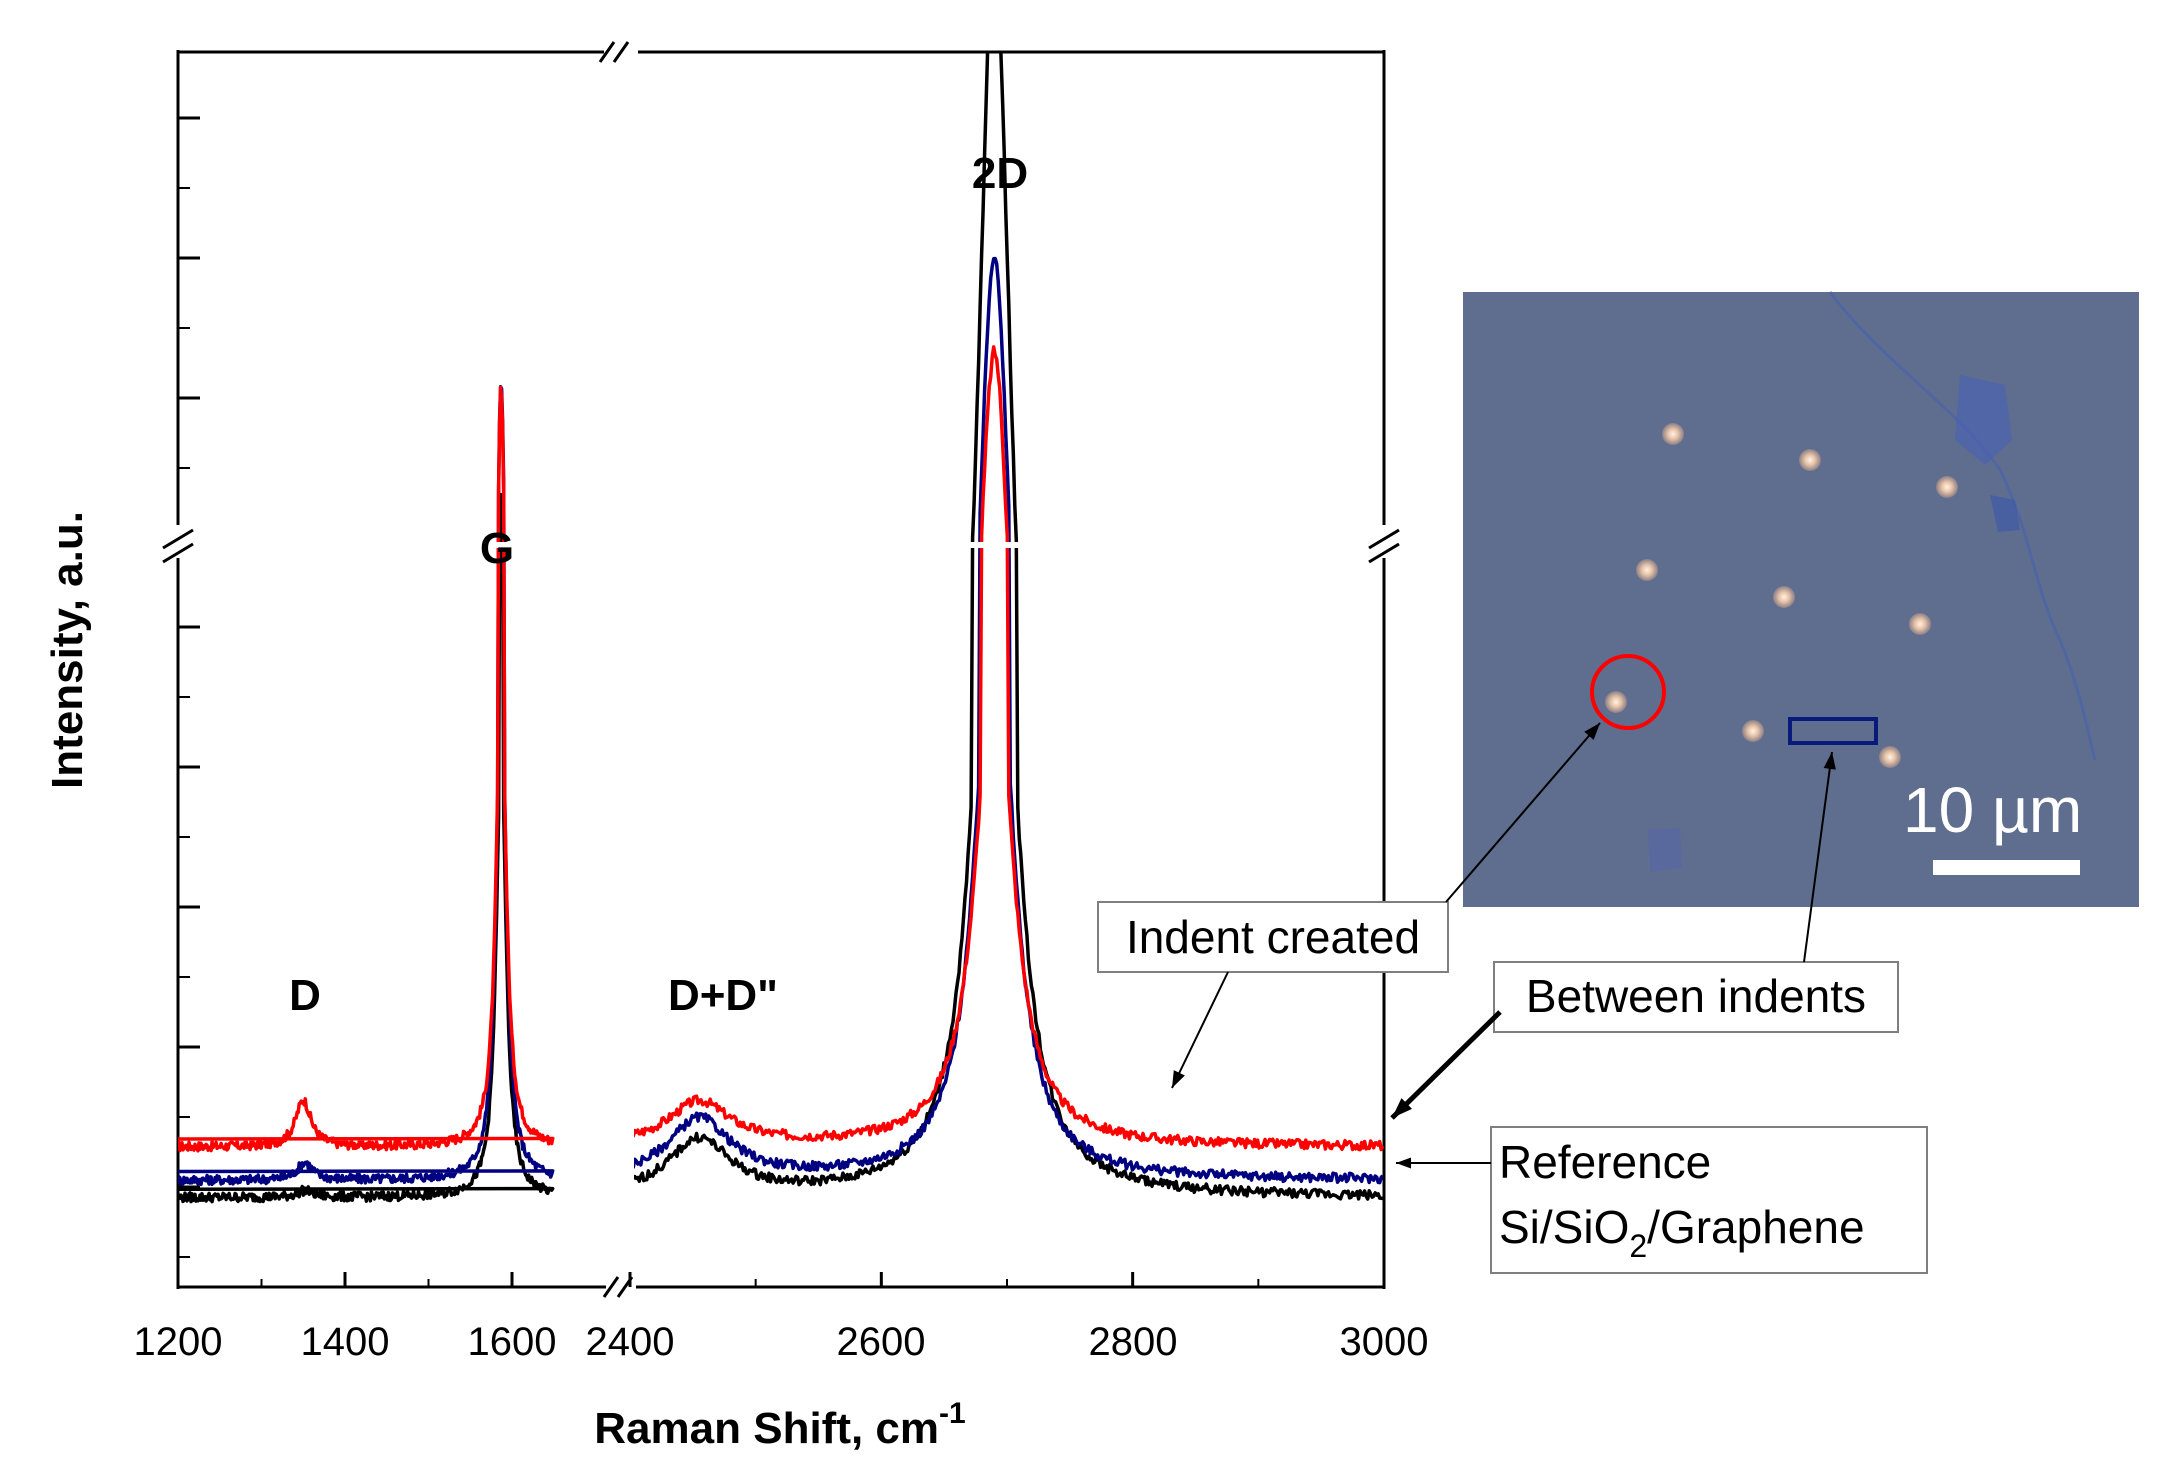 The image size is (2166, 1468). Describe the element at coordinates (1384, 1342) in the screenshot. I see `x-tick-label-3000: 3000` at that location.